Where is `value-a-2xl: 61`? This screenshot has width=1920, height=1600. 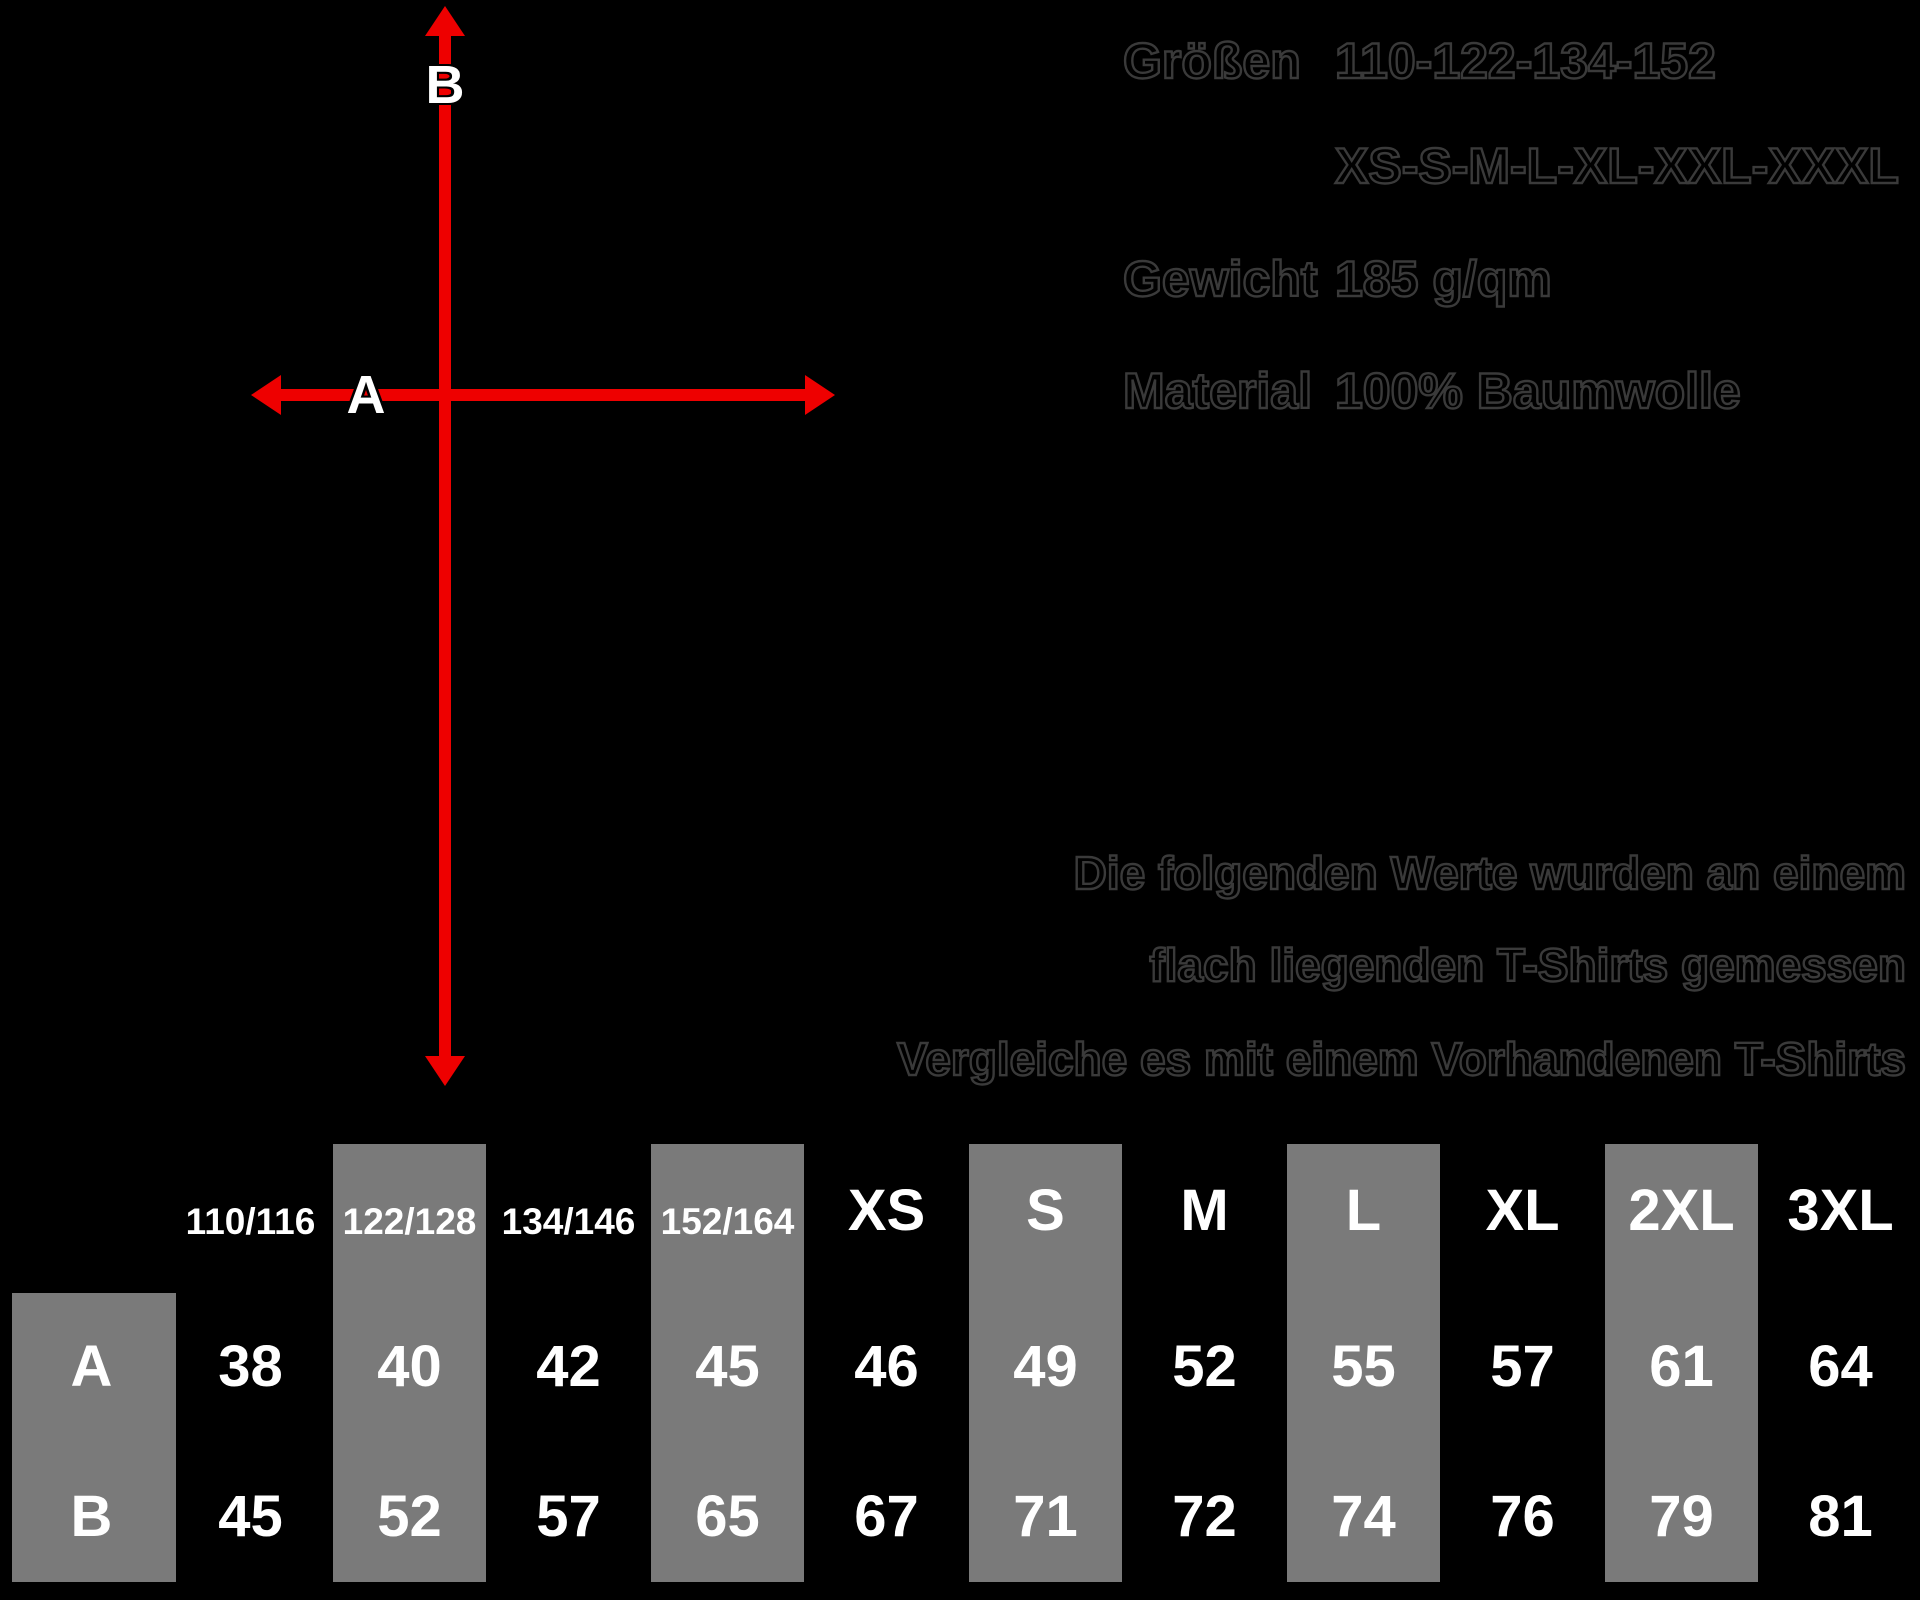
value-a-2xl: 61 is located at coordinates (1681, 1366).